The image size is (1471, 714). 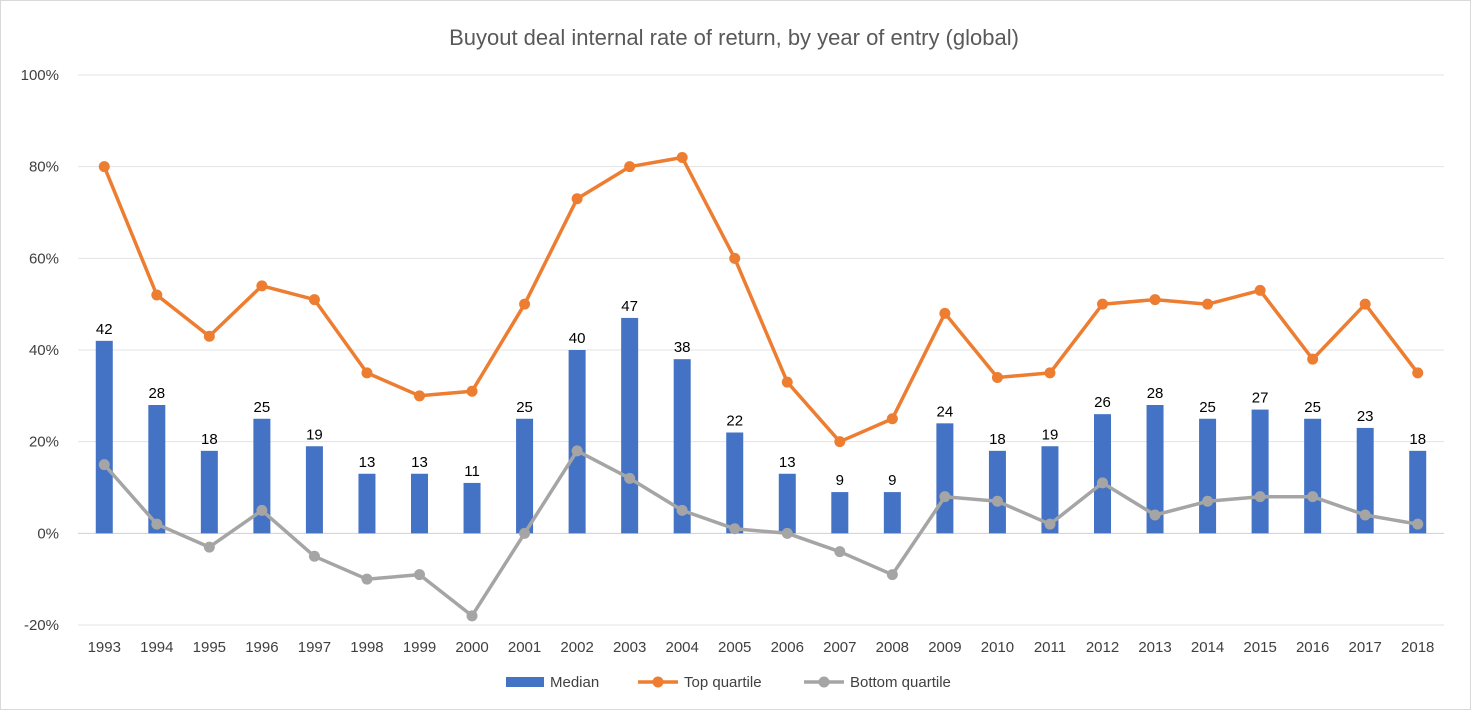 What do you see at coordinates (48, 533) in the screenshot?
I see `y-tick-label: 0%` at bounding box center [48, 533].